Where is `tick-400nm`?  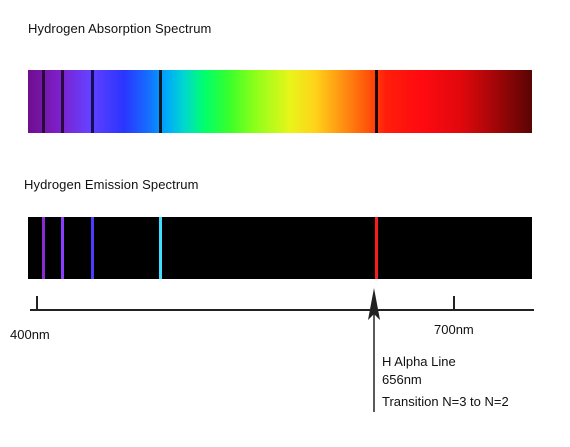 tick-400nm is located at coordinates (37, 302).